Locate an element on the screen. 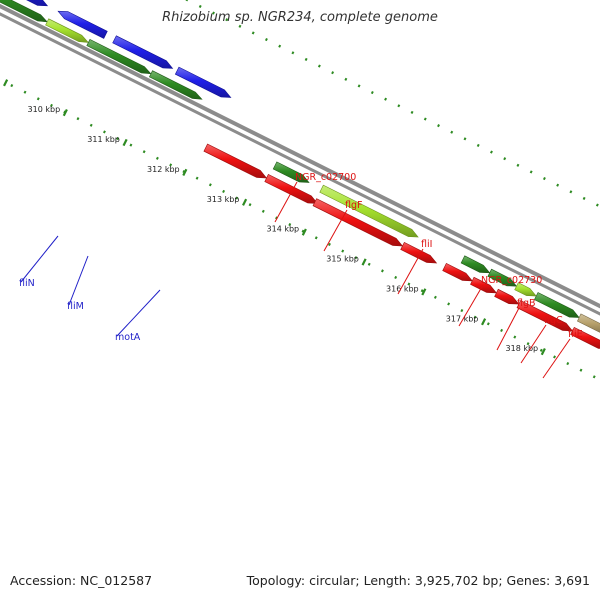 This screenshot has height=600, width=600. gene-arrow-flie is located at coordinates (525, 289).